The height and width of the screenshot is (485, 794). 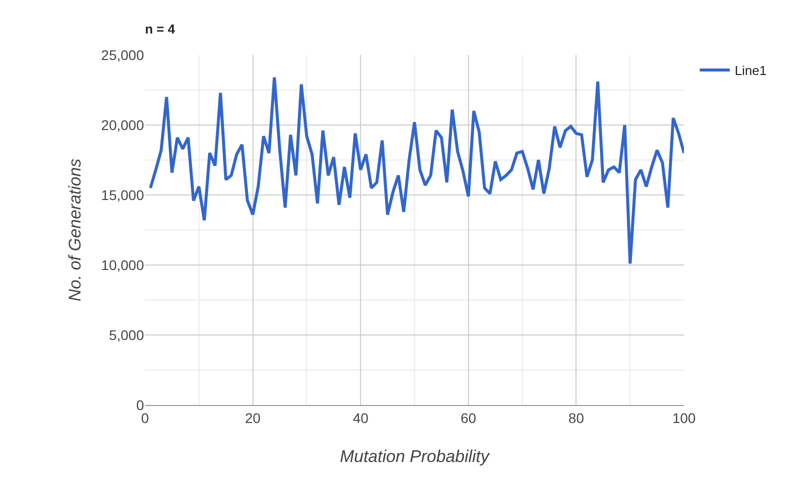 I want to click on y-tick-label: 25,000, so click(x=122, y=54).